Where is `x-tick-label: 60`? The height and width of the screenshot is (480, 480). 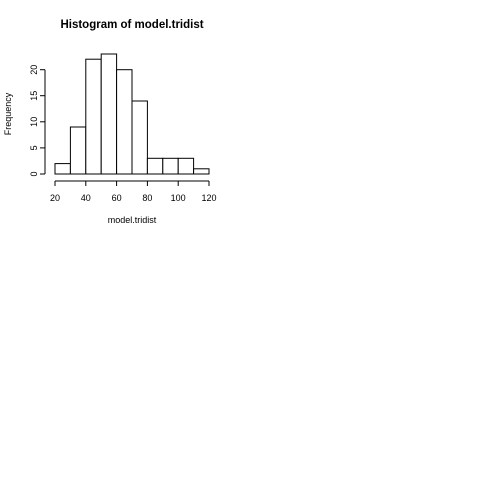 x-tick-label: 60 is located at coordinates (117, 198).